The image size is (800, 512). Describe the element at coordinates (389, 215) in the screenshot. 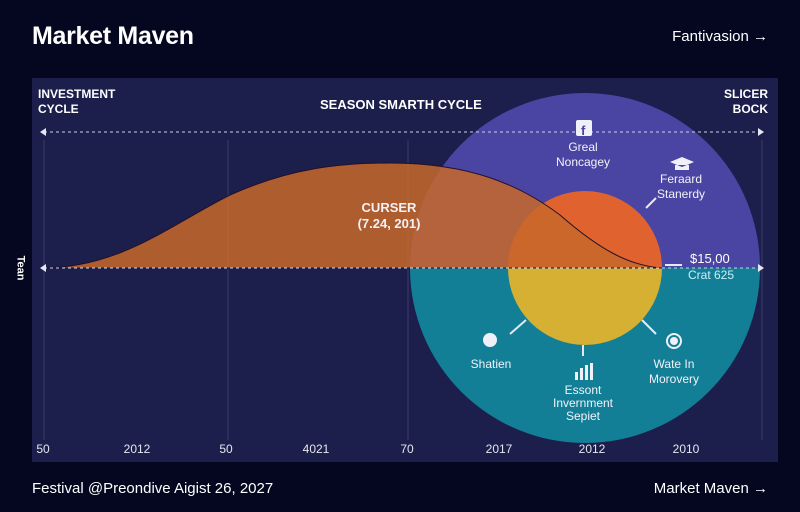

I see `curve-label: CURSER (7.24, 201)` at that location.